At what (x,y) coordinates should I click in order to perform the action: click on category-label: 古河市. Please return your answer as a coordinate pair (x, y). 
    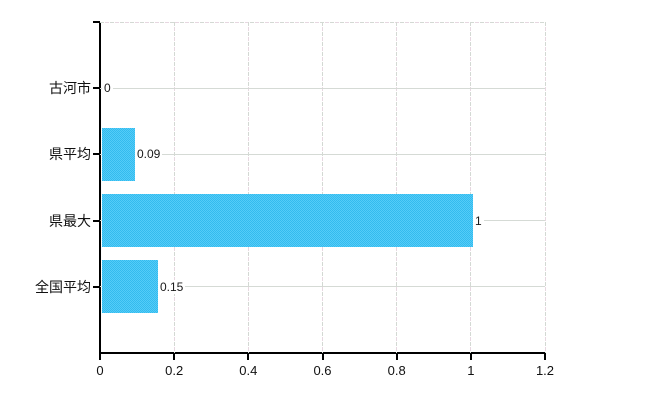
    Looking at the image, I should click on (70, 88).